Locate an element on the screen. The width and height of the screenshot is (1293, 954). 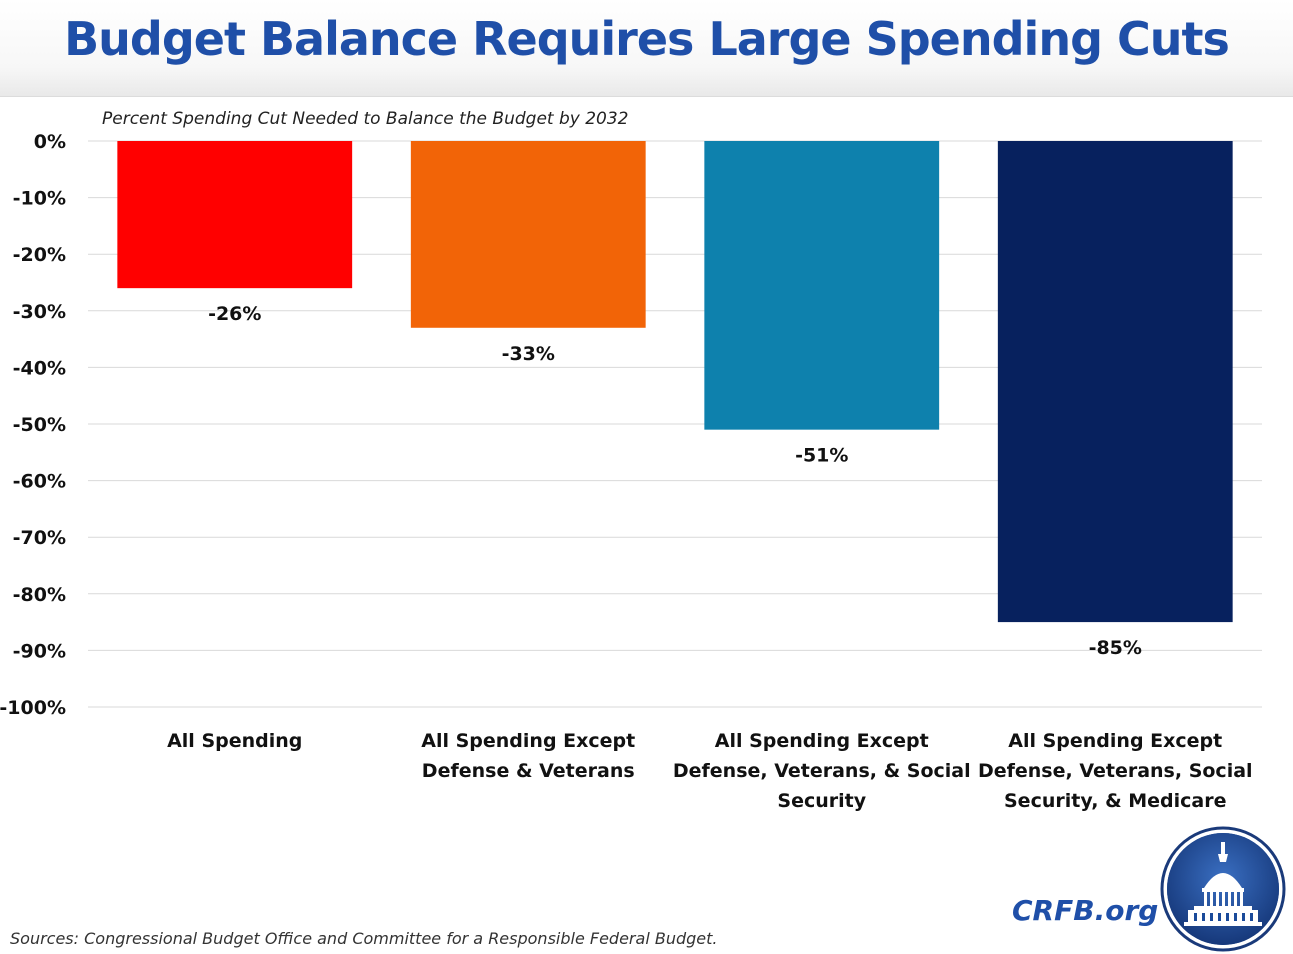
x-category-label: Security is located at coordinates (821, 801).